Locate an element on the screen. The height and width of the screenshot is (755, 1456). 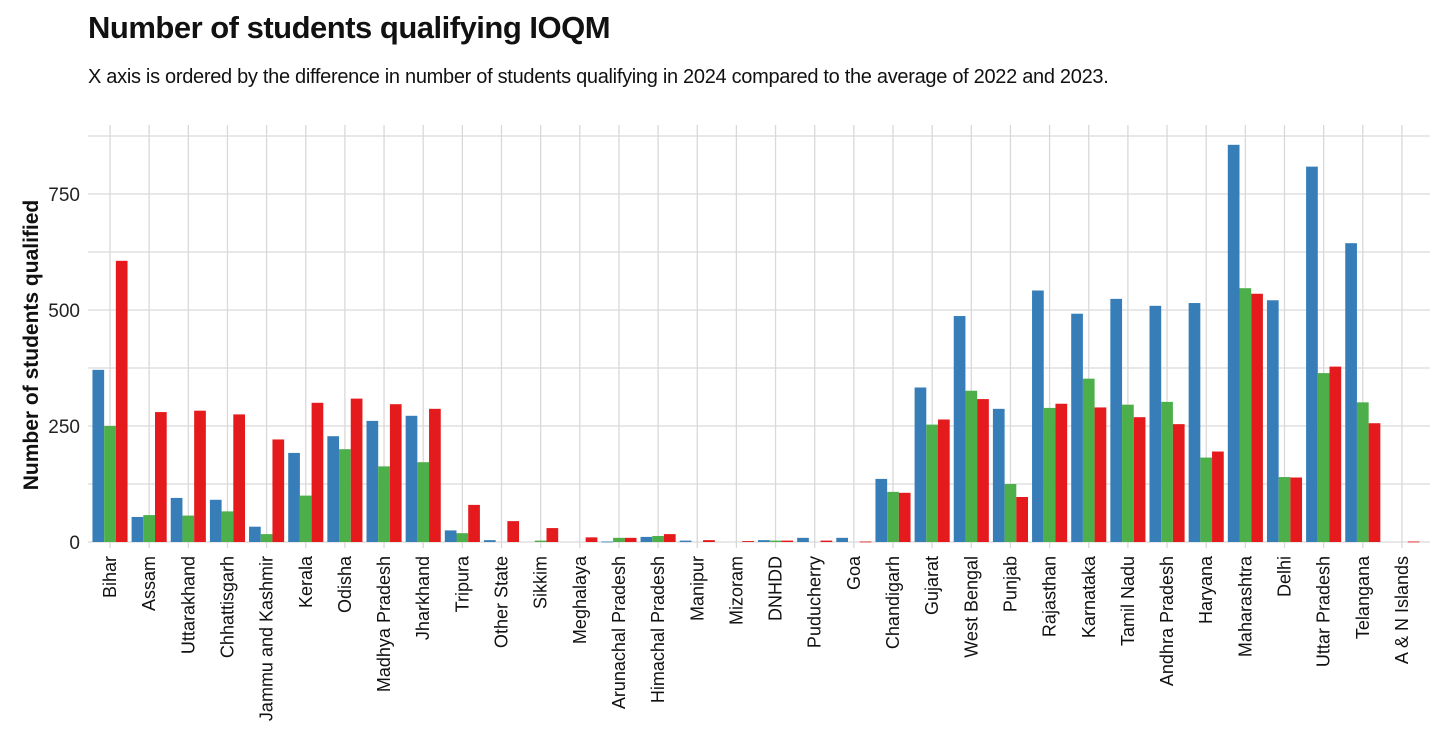
bar-maharashtra-s1 is located at coordinates (1233, 343).